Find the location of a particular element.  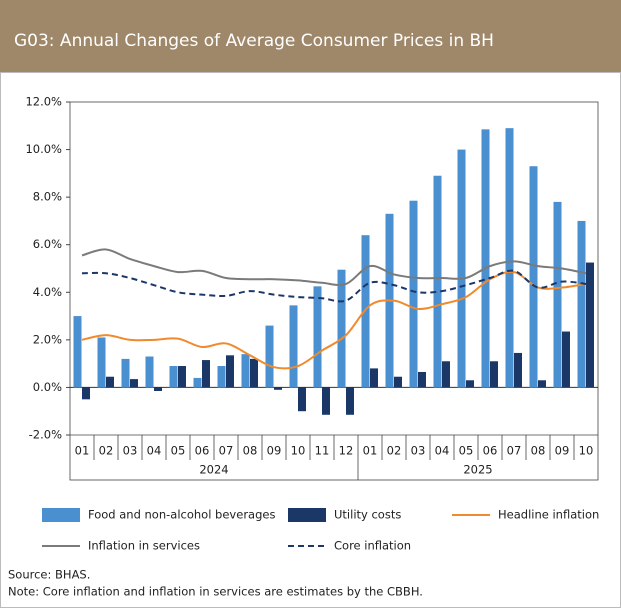

y-tick-label: 12.0% is located at coordinates (43, 102).